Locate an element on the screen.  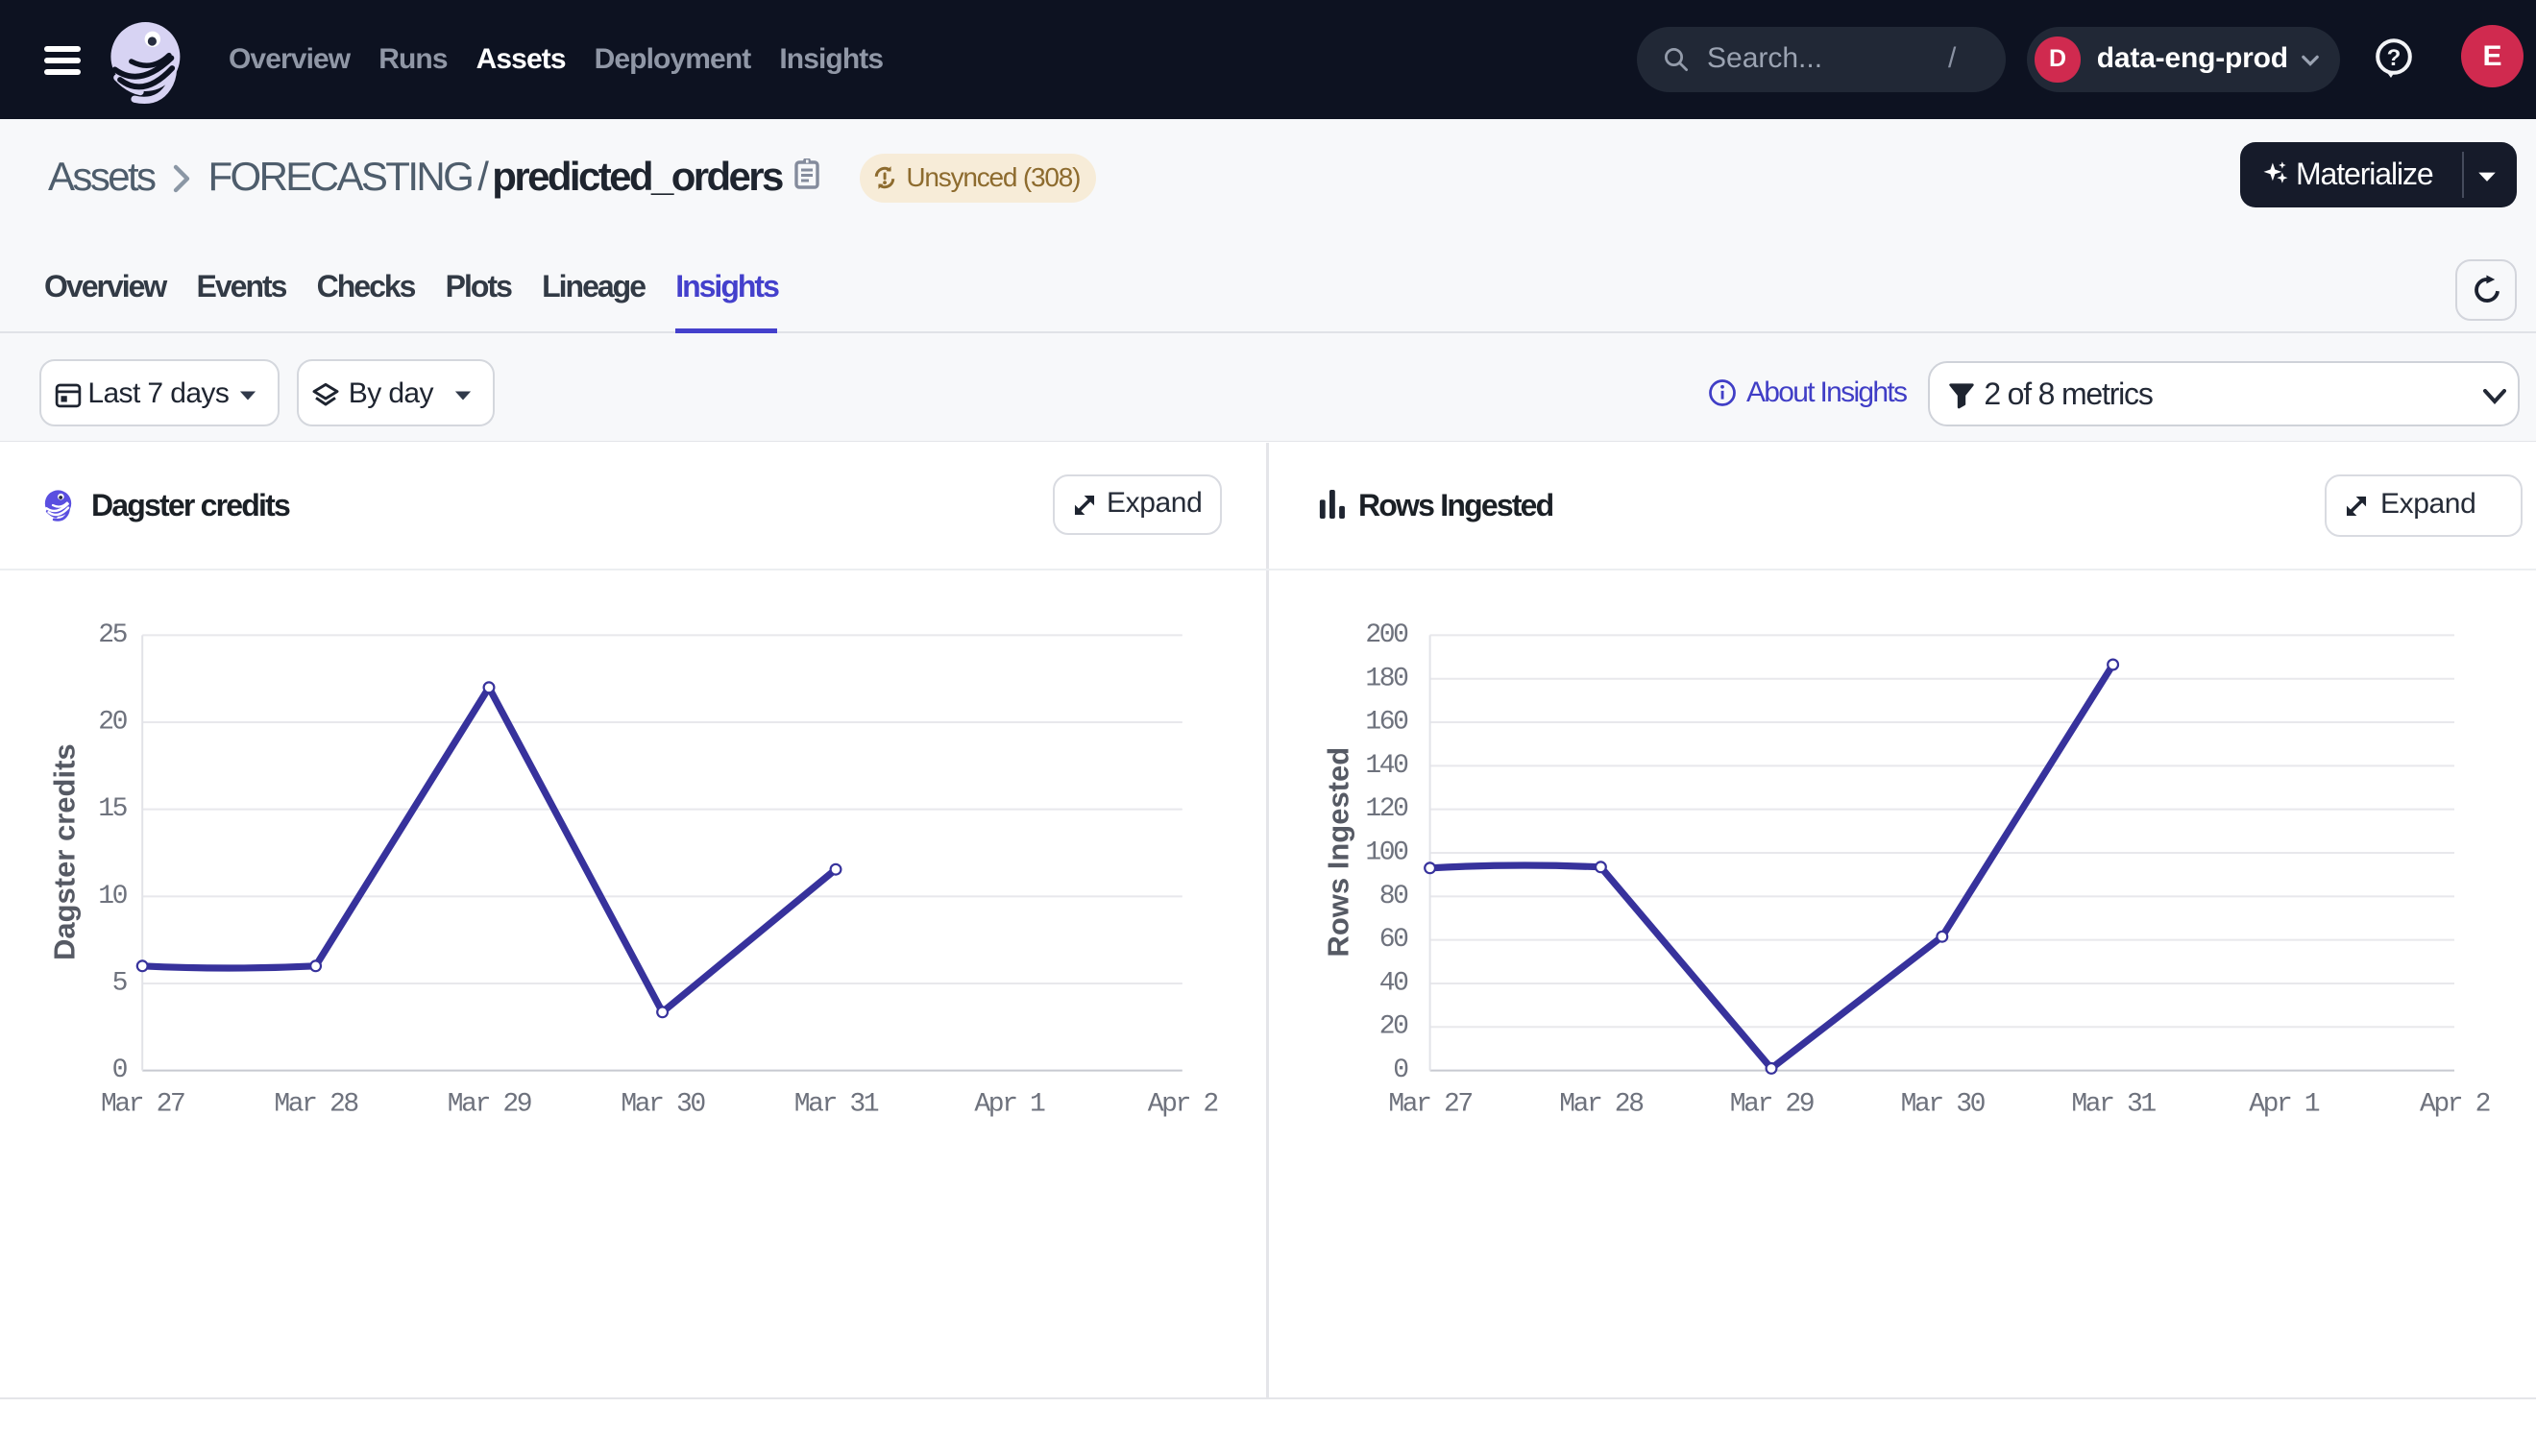
svg-text: 80 is located at coordinates (1393, 896).